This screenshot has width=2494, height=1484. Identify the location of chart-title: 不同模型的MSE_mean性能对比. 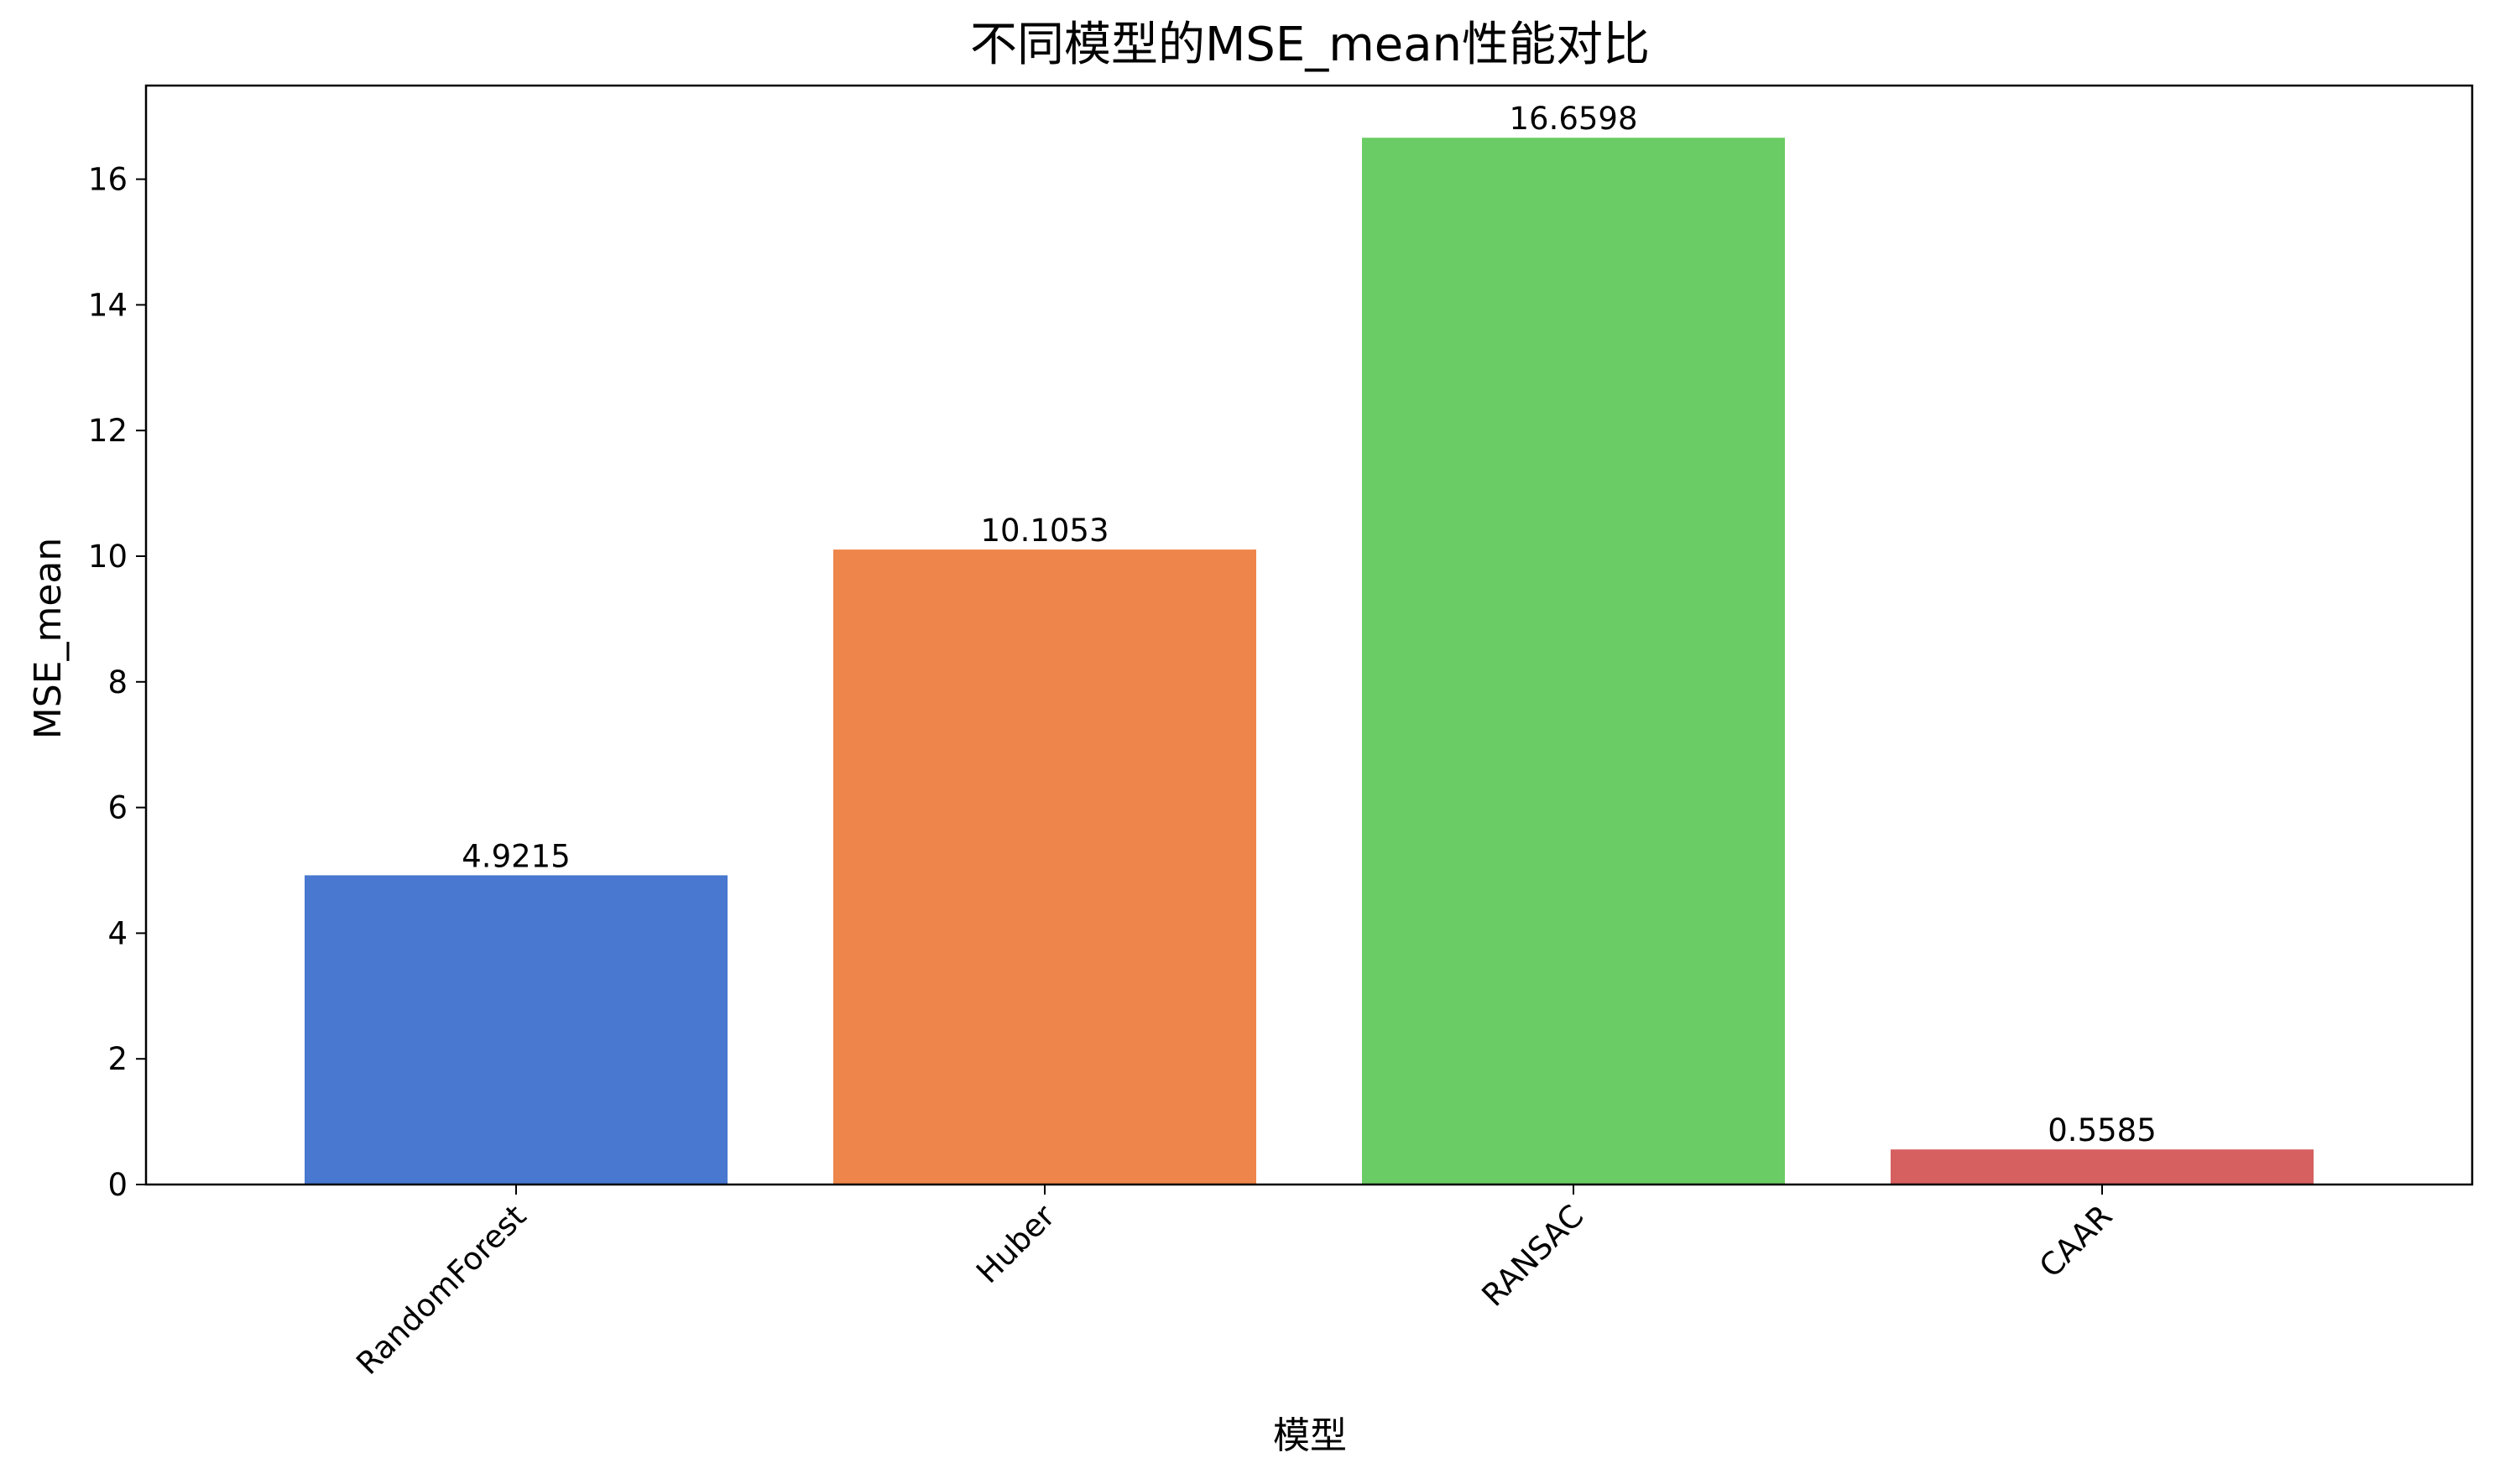
(1310, 45).